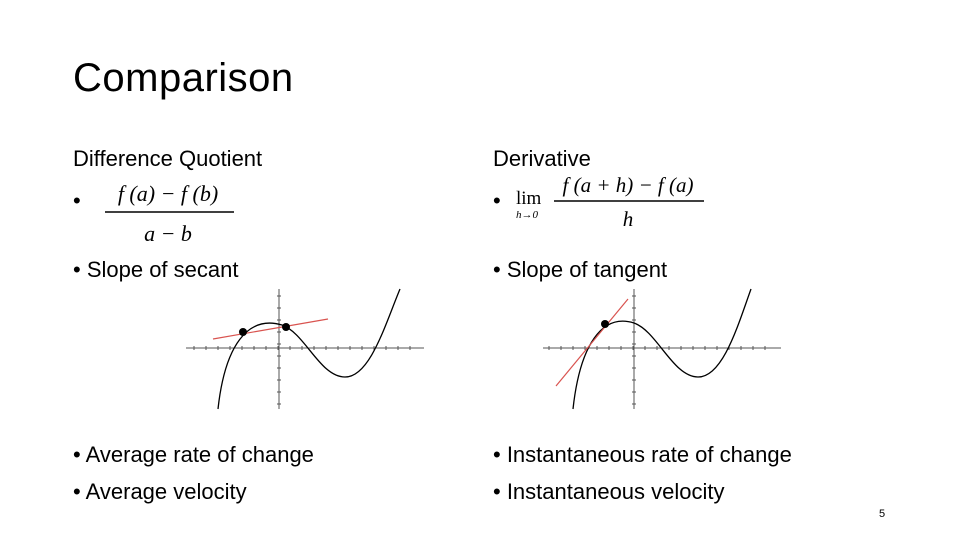 The width and height of the screenshot is (960, 540). What do you see at coordinates (156, 269) in the screenshot?
I see `left-bullet-slope: • Slope of secant` at bounding box center [156, 269].